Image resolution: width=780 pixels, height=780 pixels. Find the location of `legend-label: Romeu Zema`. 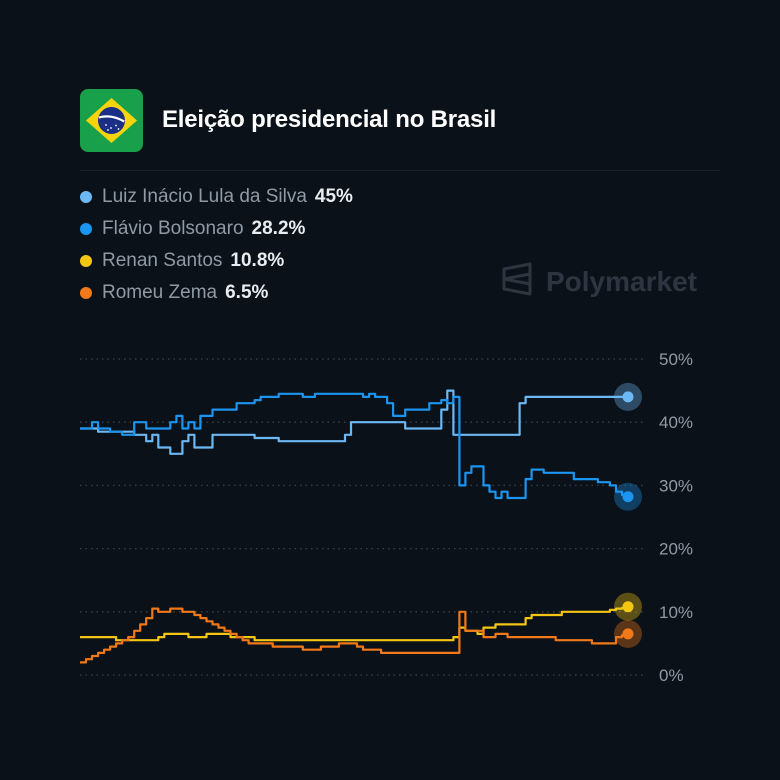

legend-label: Romeu Zema is located at coordinates (160, 292).